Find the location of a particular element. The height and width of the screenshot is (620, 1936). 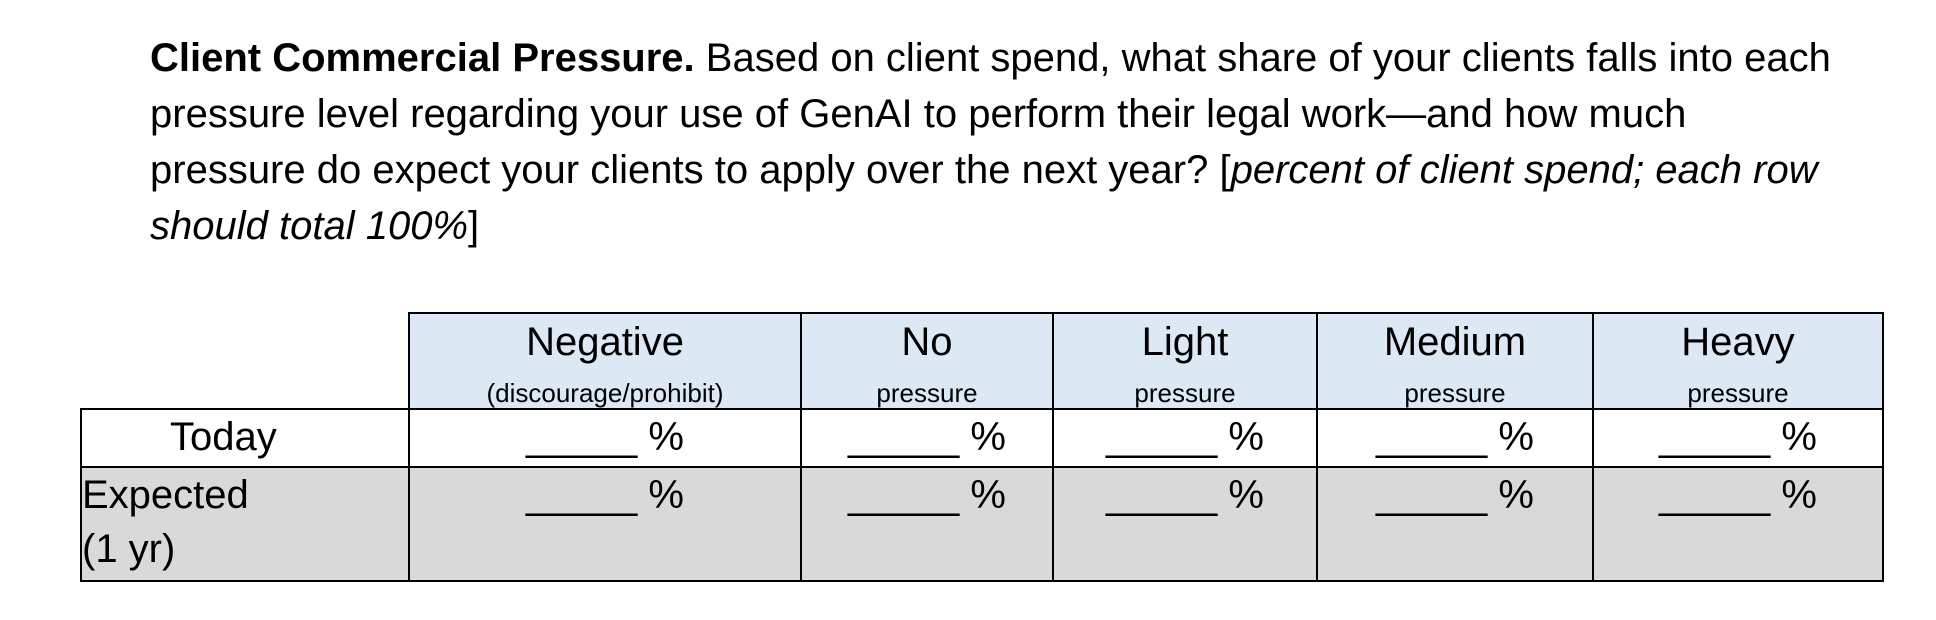

percent-input-today-light: _____ % is located at coordinates (1185, 438).